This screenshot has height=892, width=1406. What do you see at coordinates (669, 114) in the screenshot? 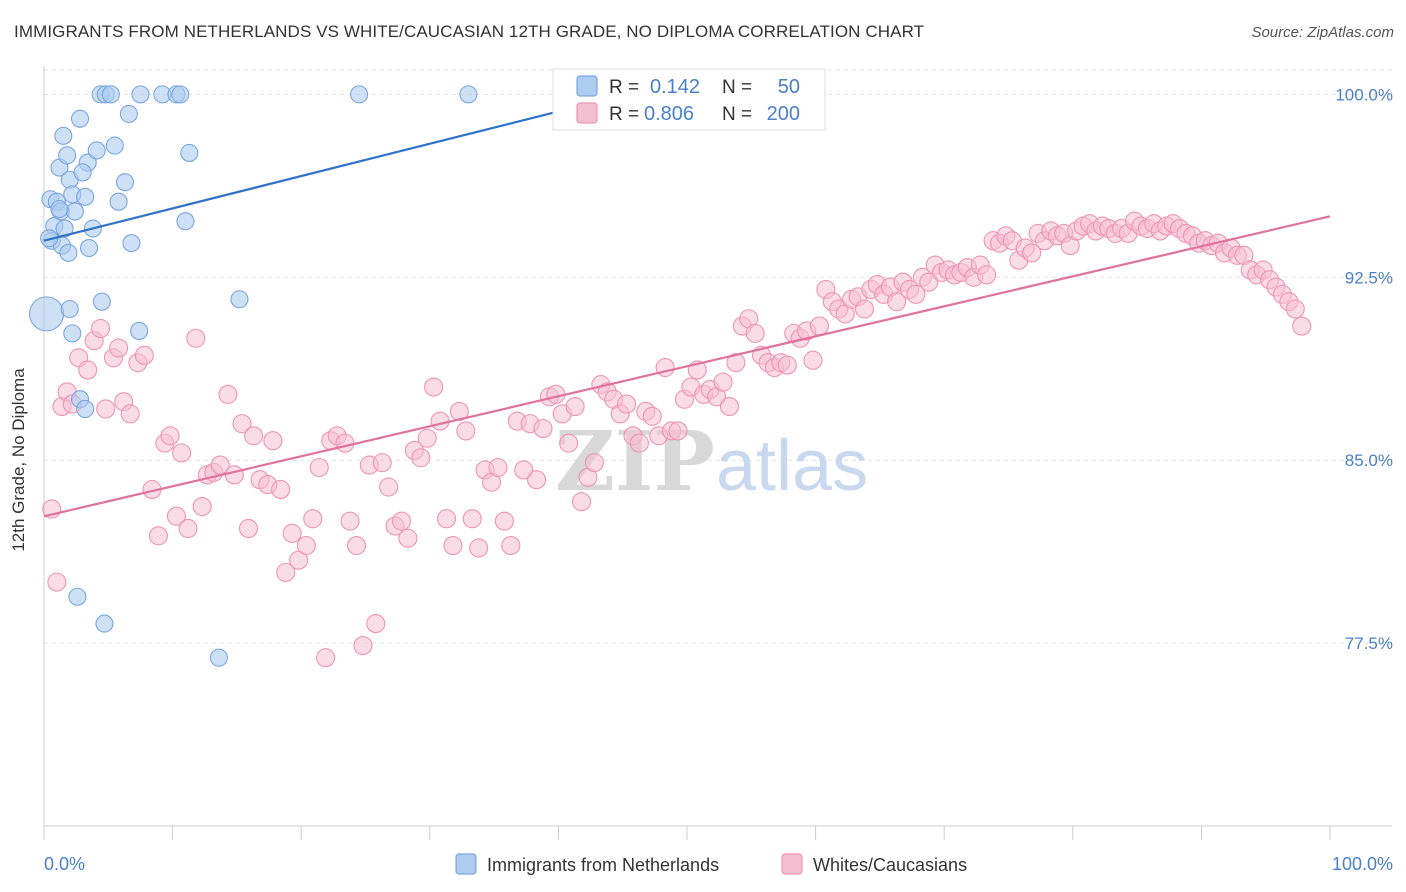
I see `stats-r-value-2: 0.806` at bounding box center [669, 114].